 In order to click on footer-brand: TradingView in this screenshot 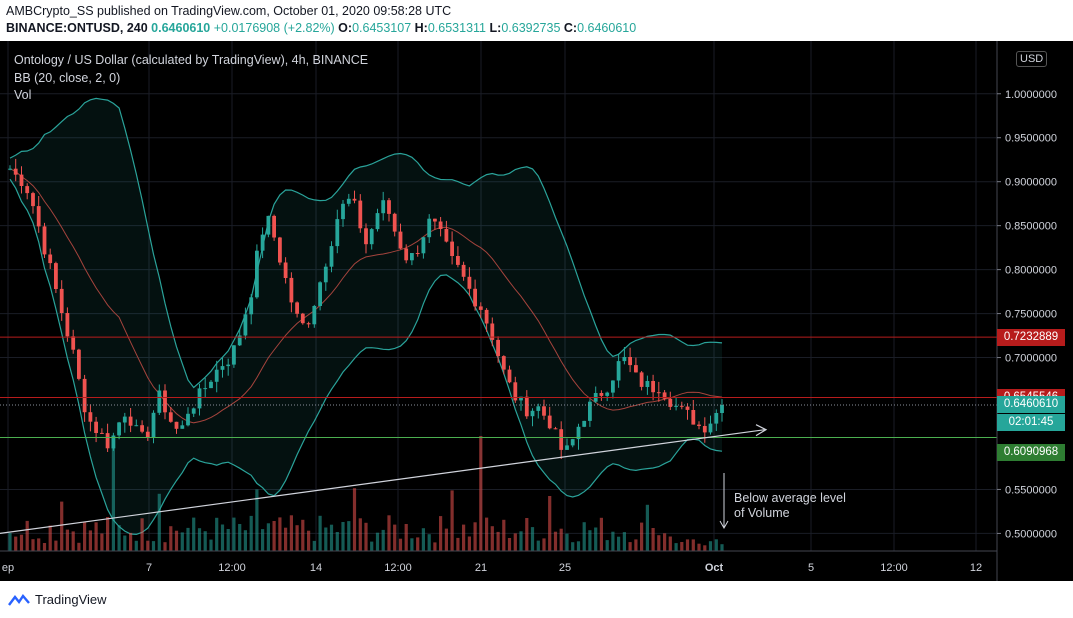, I will do `click(57, 599)`.